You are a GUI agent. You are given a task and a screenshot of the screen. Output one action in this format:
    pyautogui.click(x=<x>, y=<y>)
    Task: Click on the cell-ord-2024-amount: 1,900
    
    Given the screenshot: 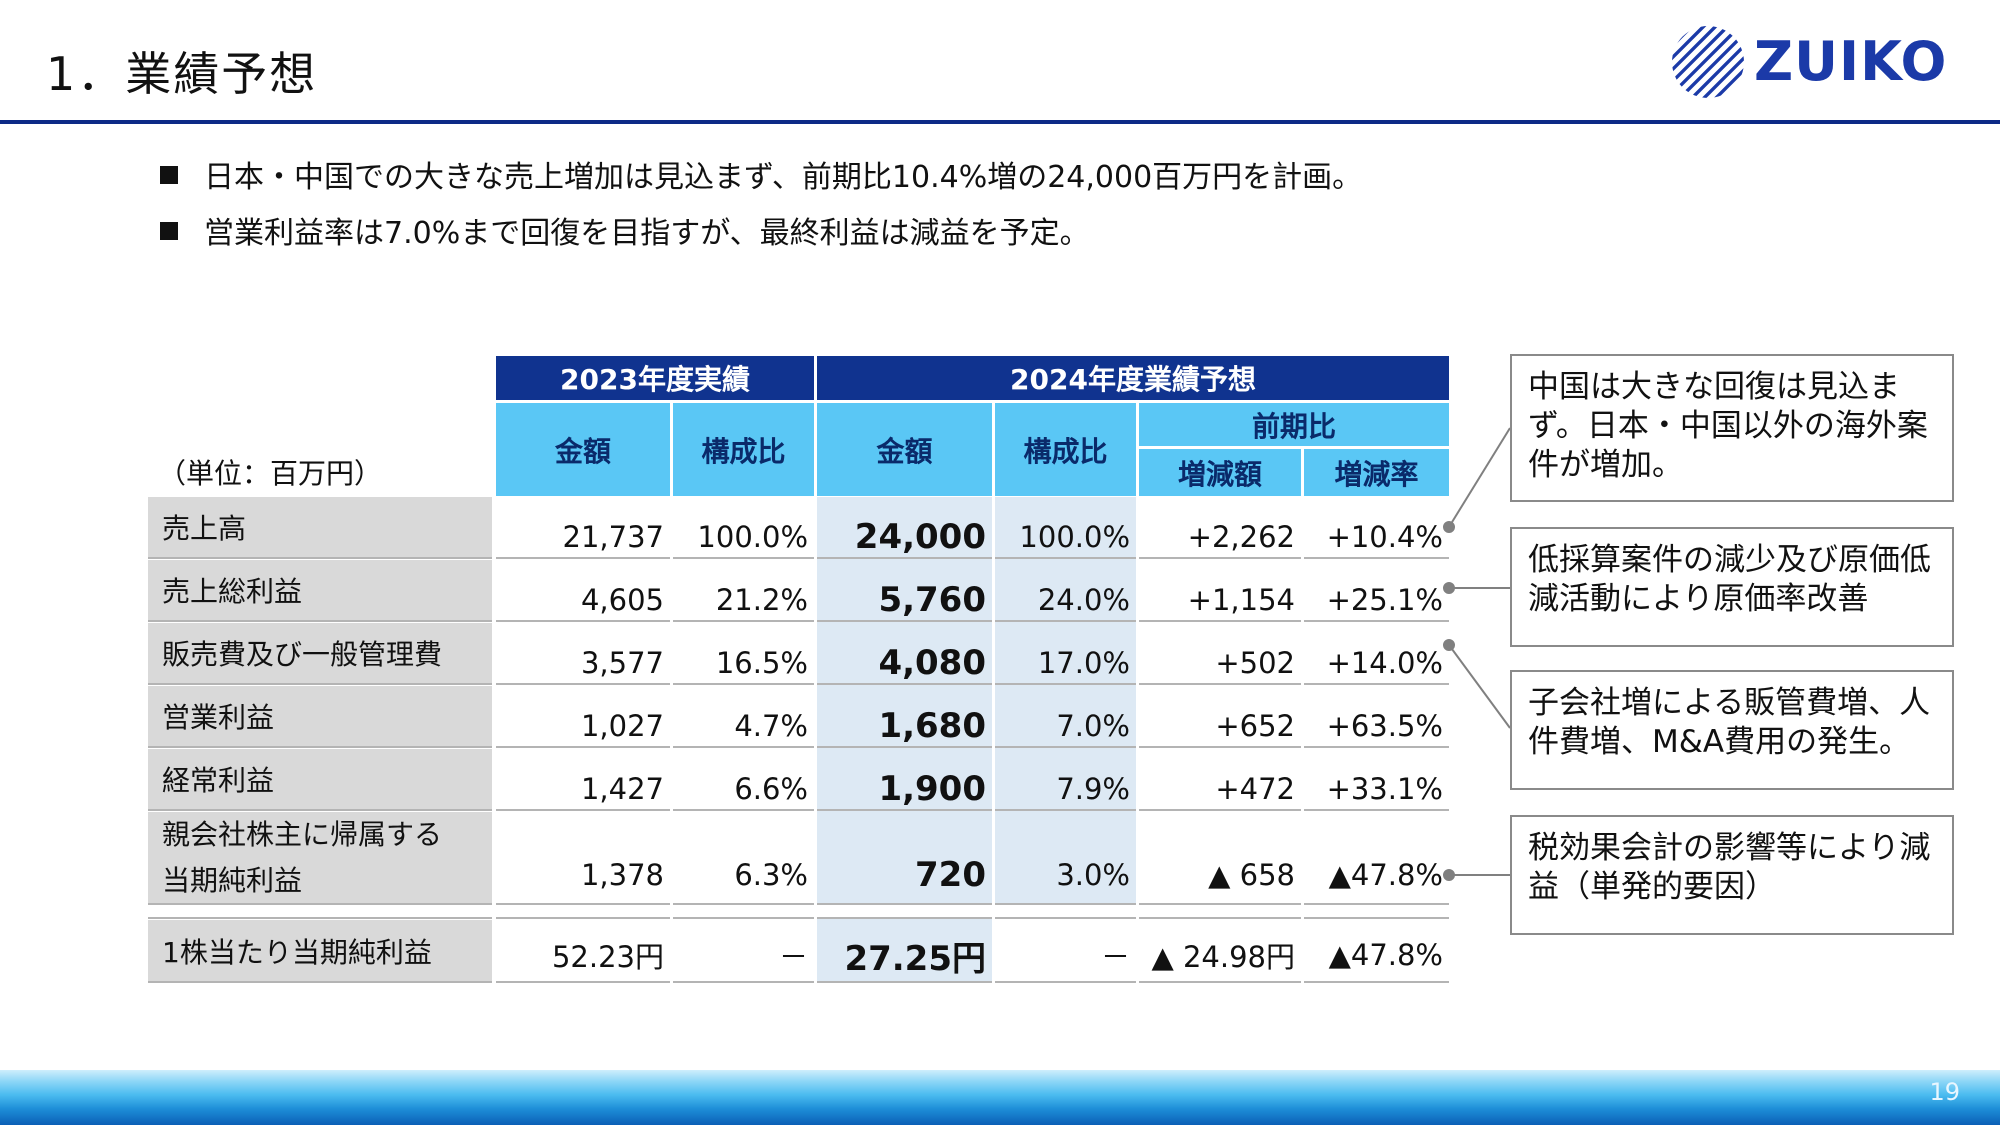 What is the action you would take?
    pyautogui.click(x=932, y=789)
    